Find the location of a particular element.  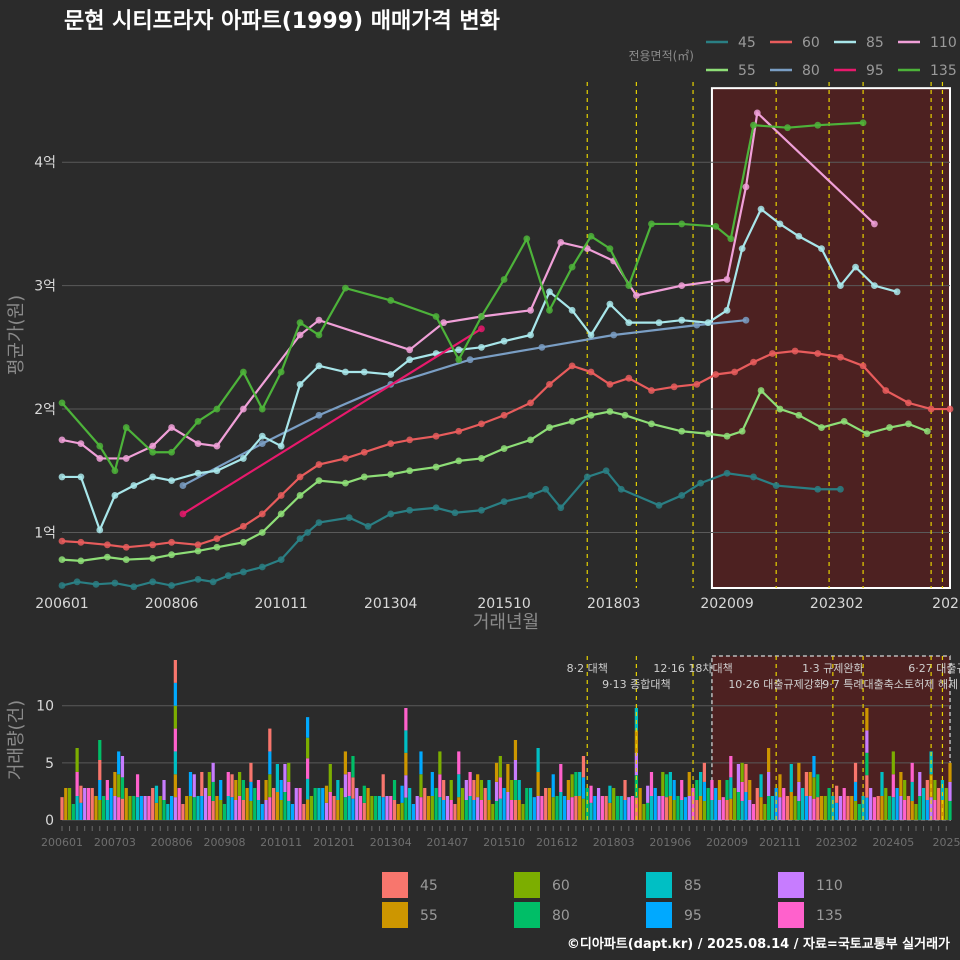

volume-x-tick-label: 202302 is located at coordinates (837, 842).